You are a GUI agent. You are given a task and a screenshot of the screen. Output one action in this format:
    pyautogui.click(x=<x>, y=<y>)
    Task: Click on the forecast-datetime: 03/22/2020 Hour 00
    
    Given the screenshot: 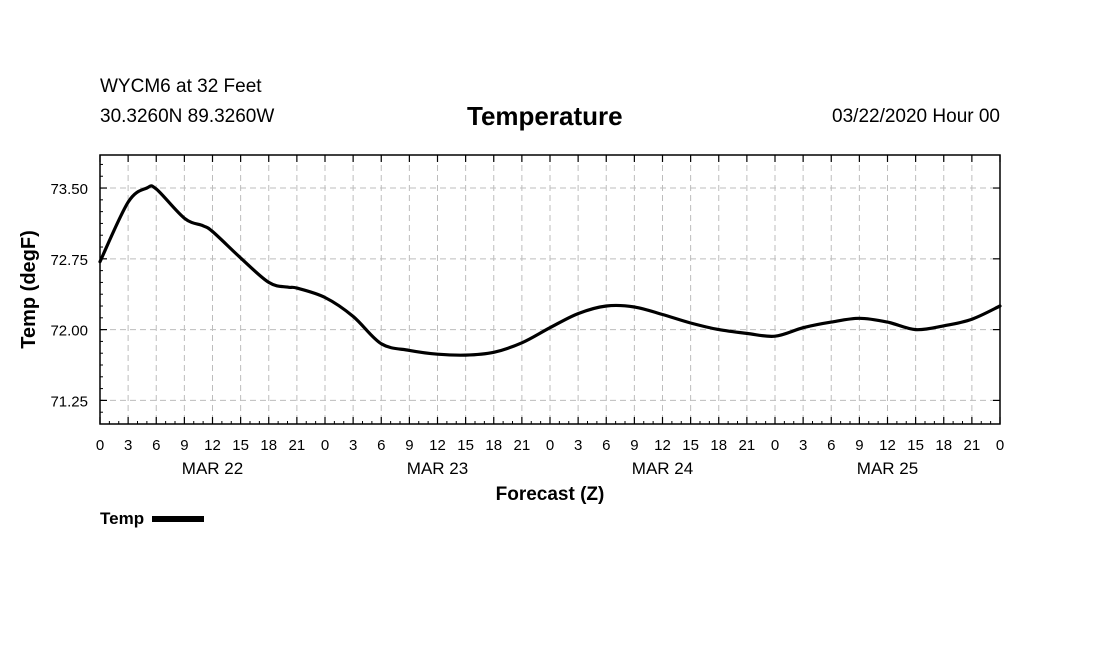 What is the action you would take?
    pyautogui.click(x=916, y=116)
    